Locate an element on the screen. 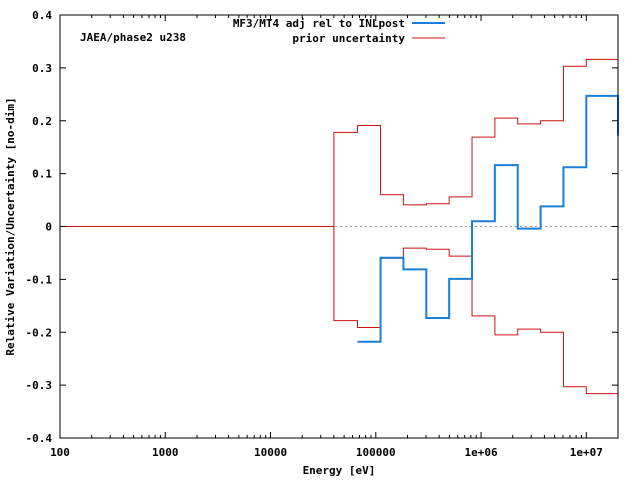 The image size is (640, 480). y-tick-label: -0.1 is located at coordinates (39, 279).